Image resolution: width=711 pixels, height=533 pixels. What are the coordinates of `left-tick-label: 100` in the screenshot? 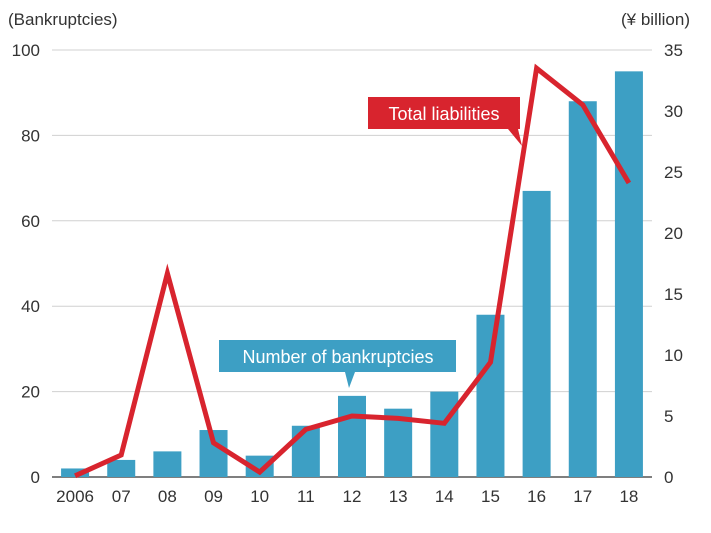 It's located at (26, 50).